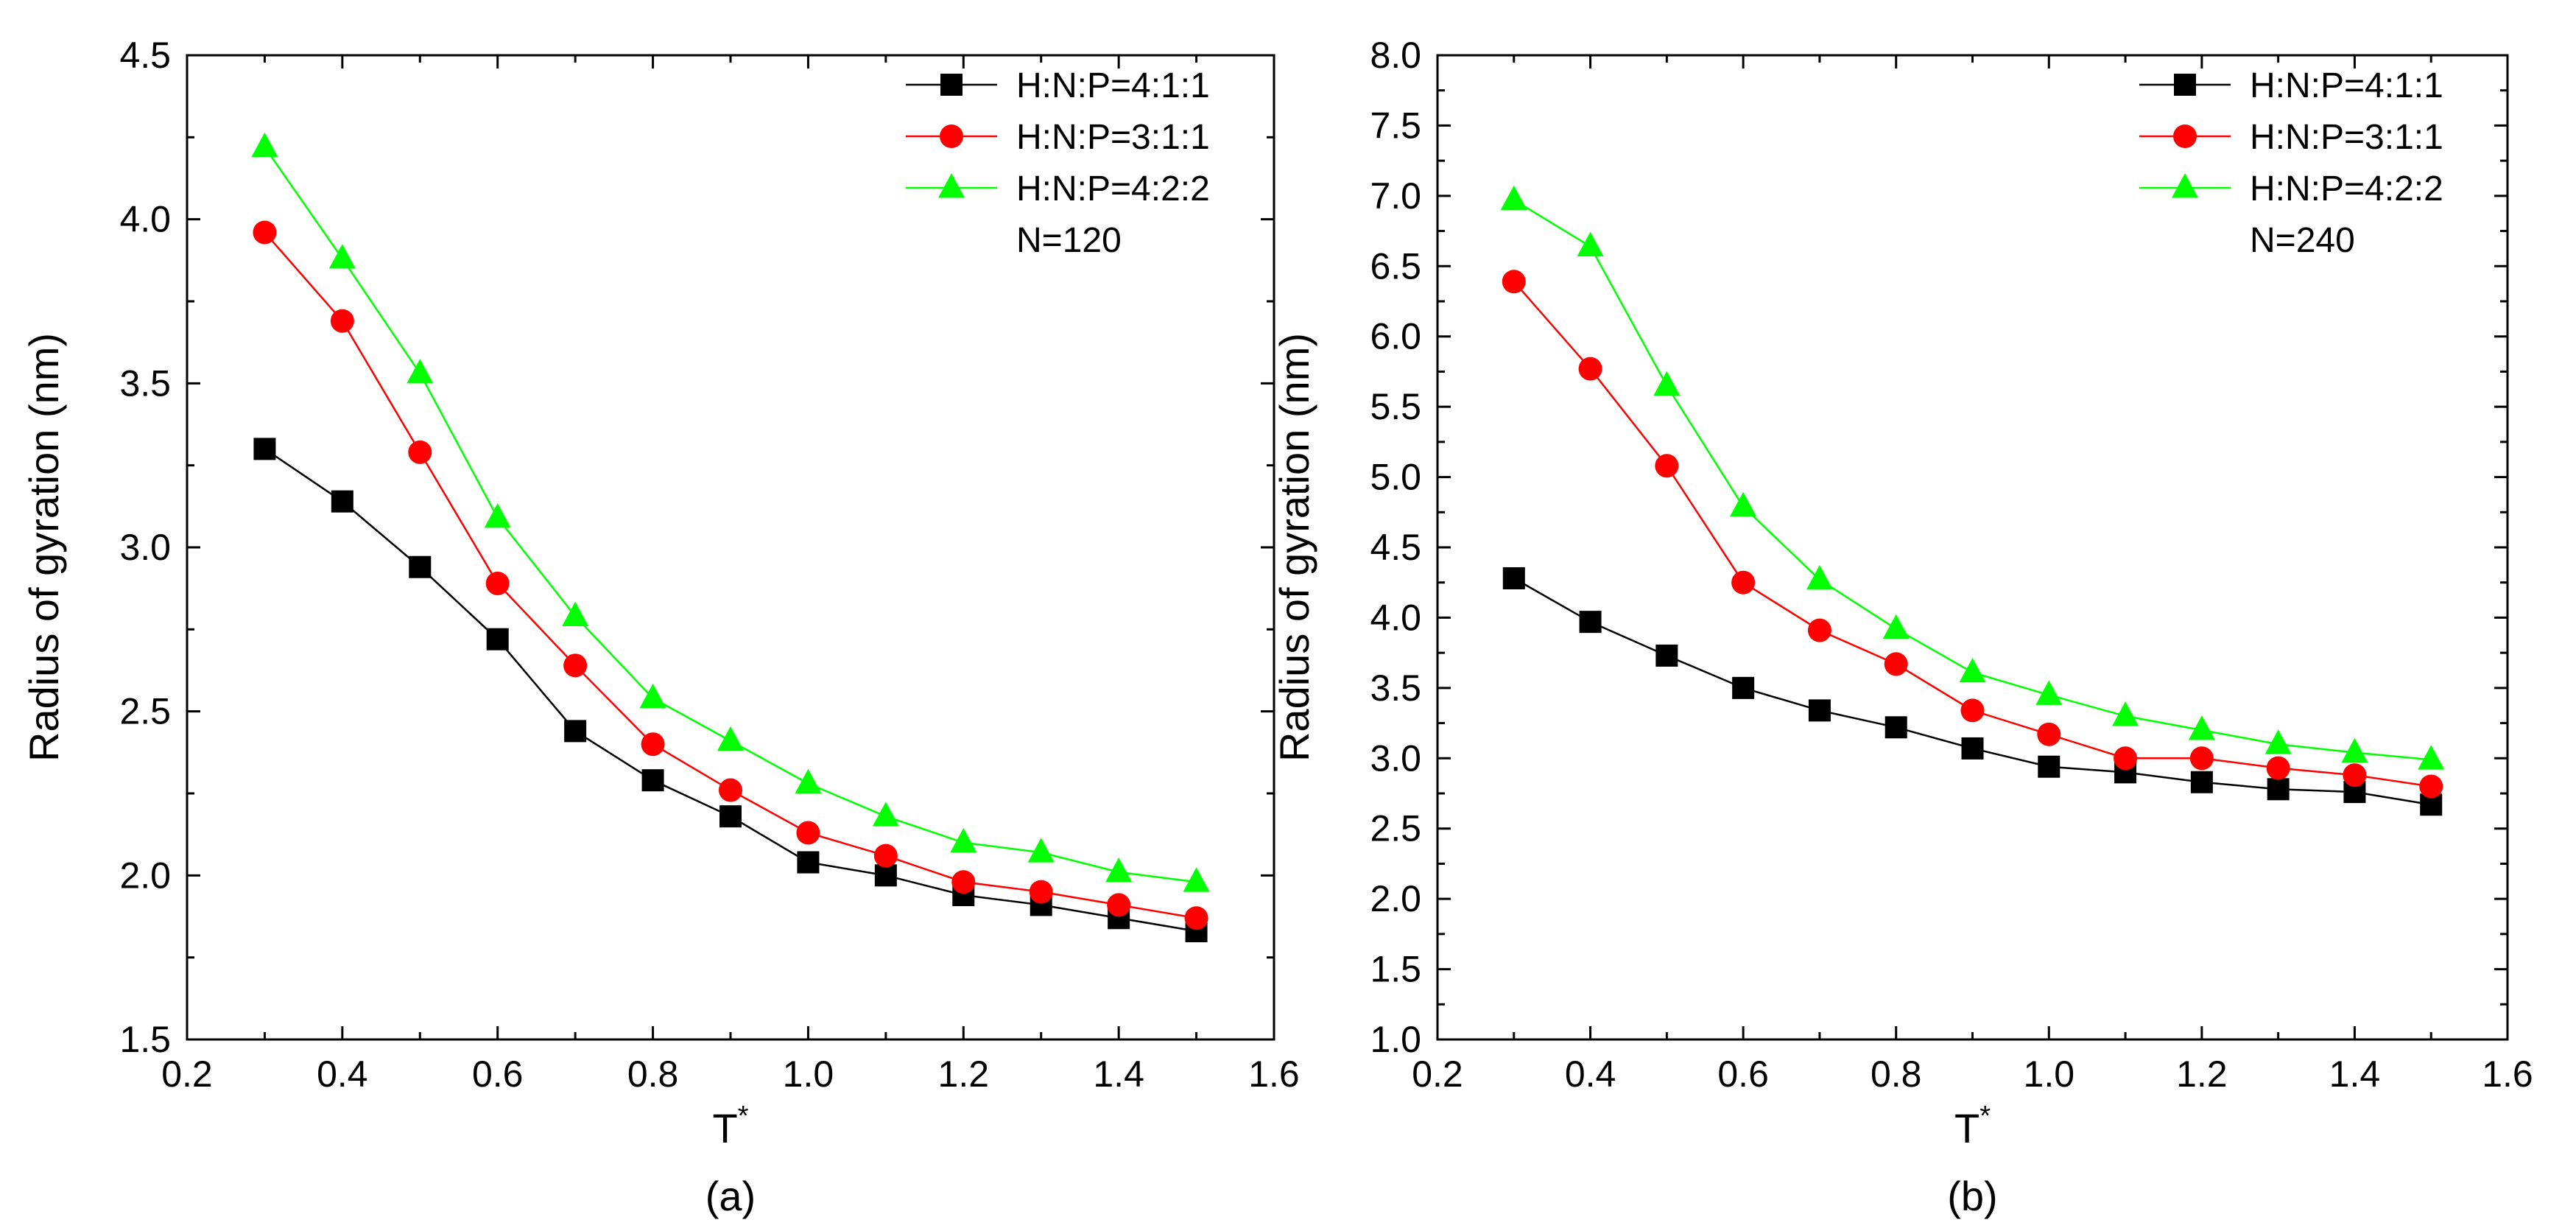  What do you see at coordinates (498, 1074) in the screenshot?
I see `x-tick-label: 0.6` at bounding box center [498, 1074].